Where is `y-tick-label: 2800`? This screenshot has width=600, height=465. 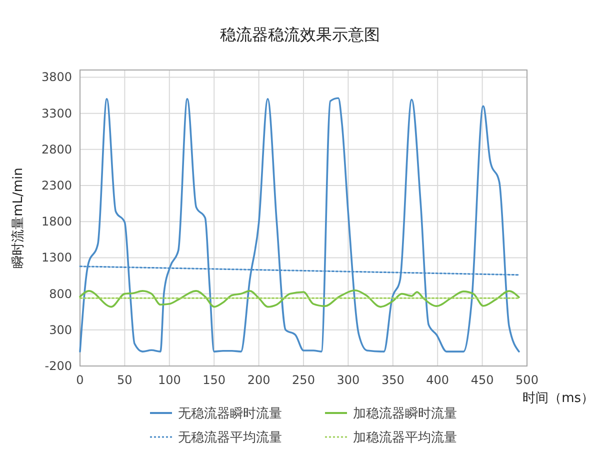 y-tick-label: 2800 is located at coordinates (56, 149).